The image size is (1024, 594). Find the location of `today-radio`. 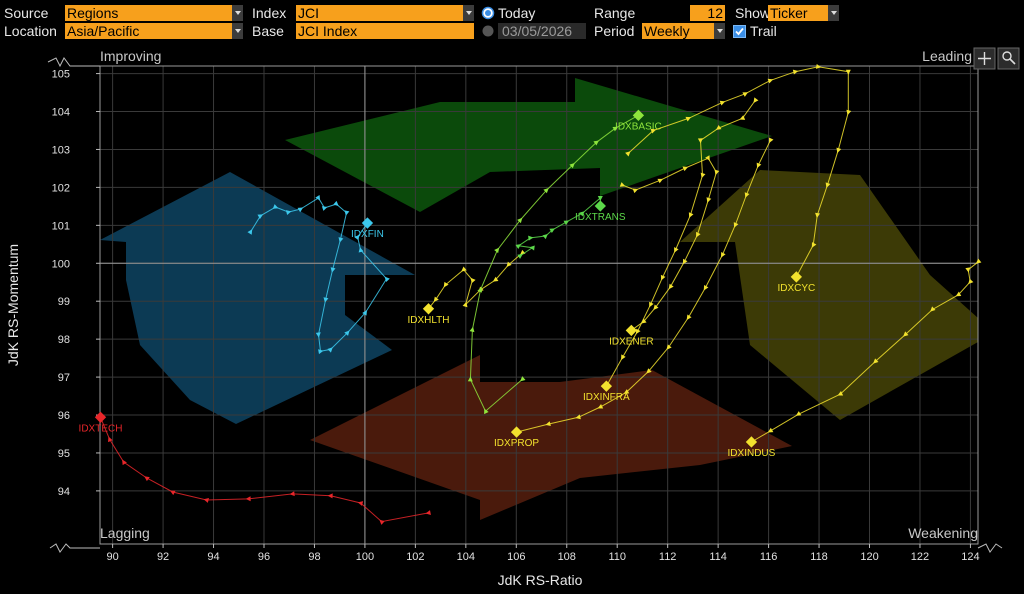

today-radio is located at coordinates (488, 13).